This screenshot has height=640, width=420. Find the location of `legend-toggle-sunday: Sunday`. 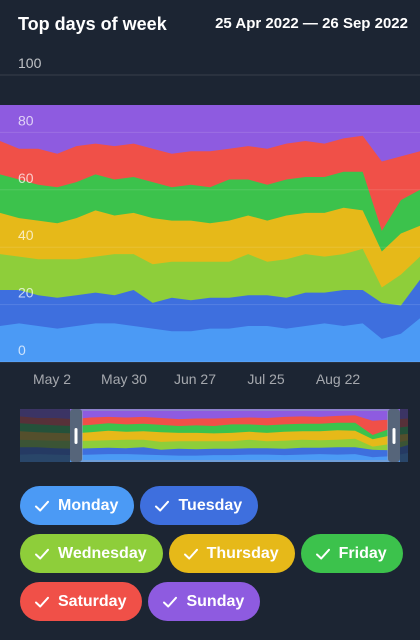

legend-toggle-sunday: Sunday is located at coordinates (204, 601).